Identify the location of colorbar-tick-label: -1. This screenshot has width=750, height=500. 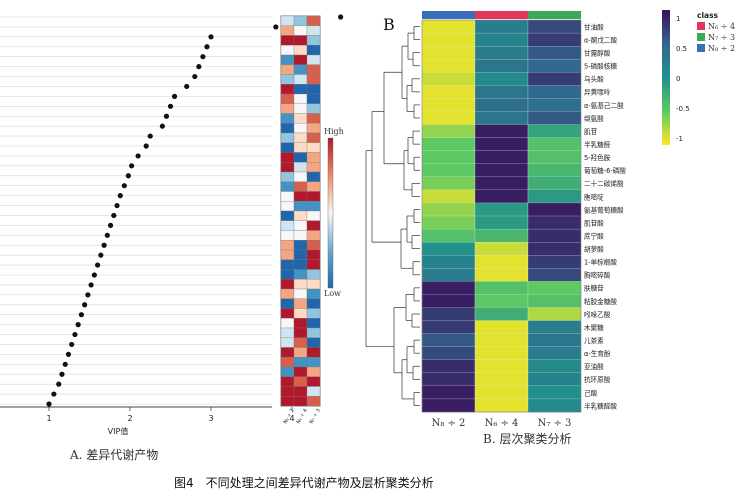
(679, 139).